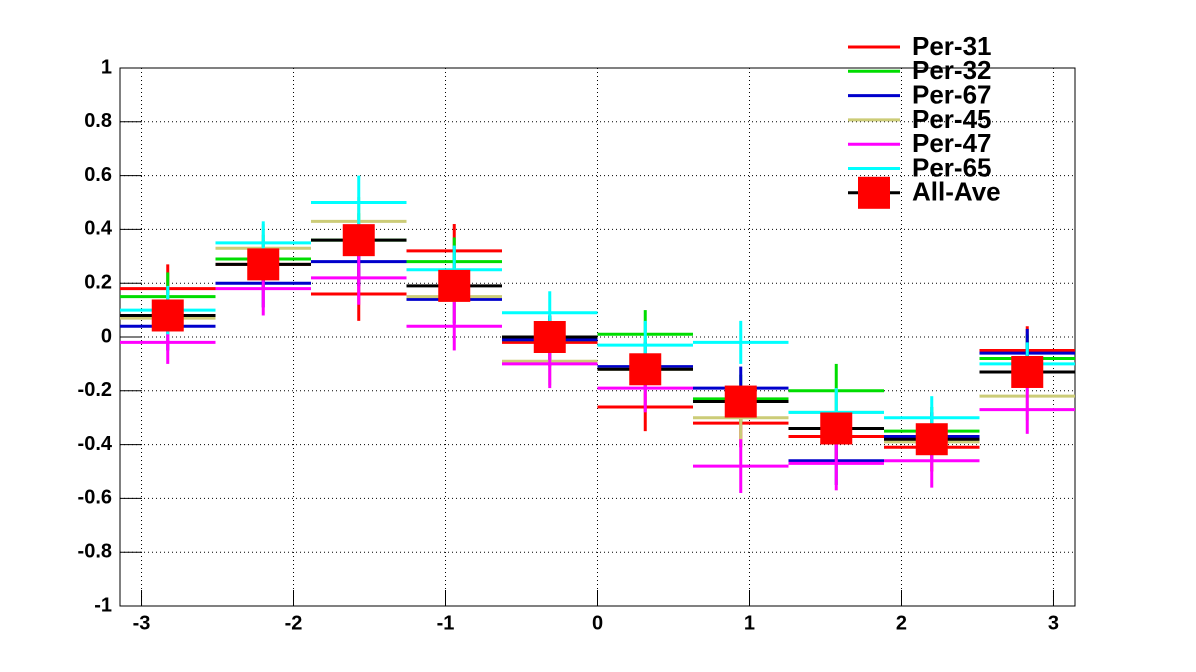  Describe the element at coordinates (956, 192) in the screenshot. I see `legend-label: All-Ave` at that location.